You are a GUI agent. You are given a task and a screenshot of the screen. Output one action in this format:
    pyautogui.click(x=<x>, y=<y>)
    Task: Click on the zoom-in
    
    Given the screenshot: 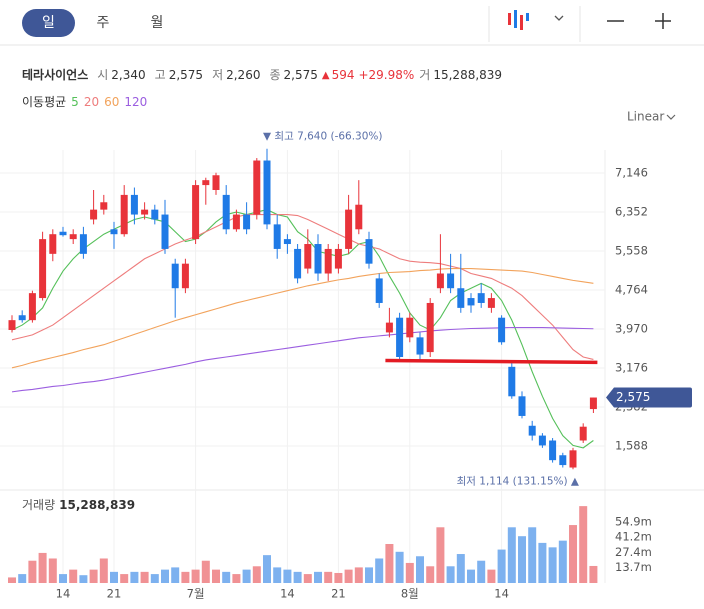 What is the action you would take?
    pyautogui.click(x=663, y=21)
    